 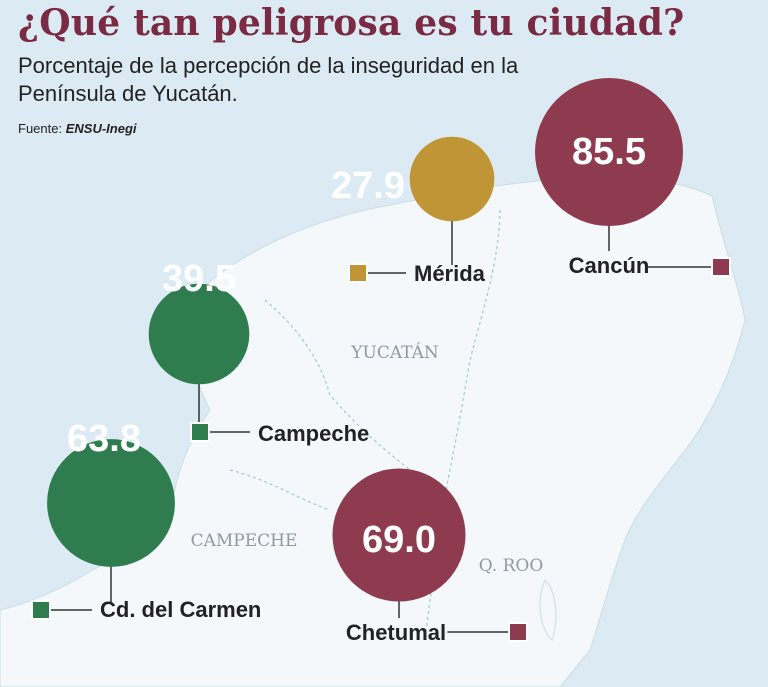 What do you see at coordinates (41, 610) in the screenshot?
I see `city-marker-cd-del-carmen` at bounding box center [41, 610].